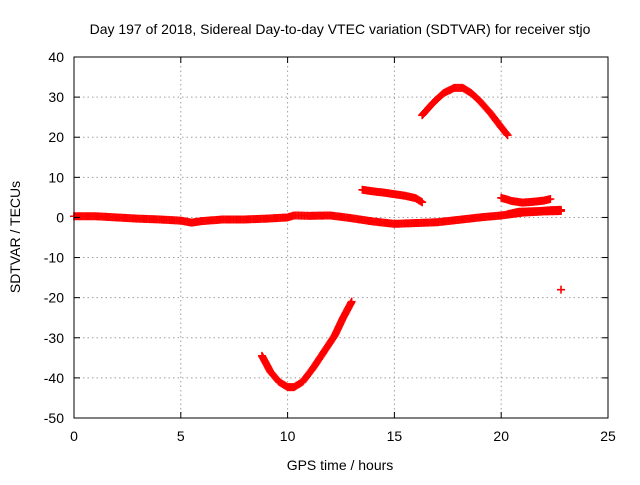  I want to click on y-tick-label: 40, so click(56, 57).